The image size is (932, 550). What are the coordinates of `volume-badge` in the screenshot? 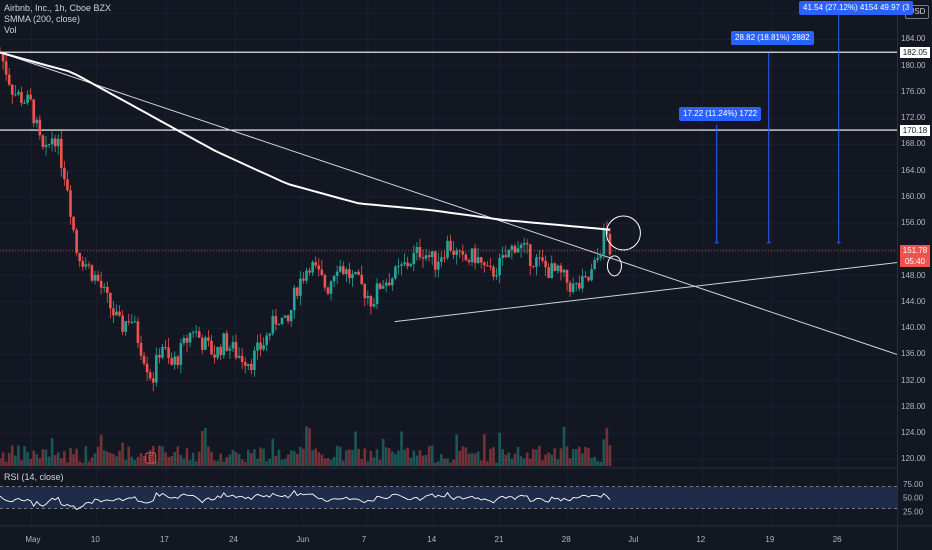 It's located at (151, 458).